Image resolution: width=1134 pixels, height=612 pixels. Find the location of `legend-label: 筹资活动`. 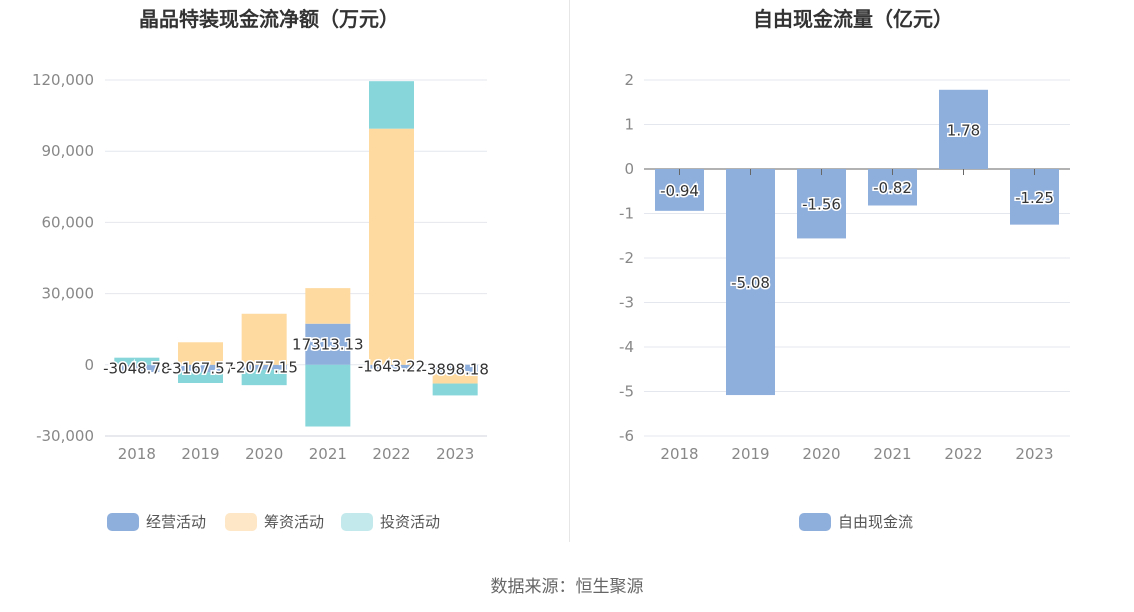

legend-label: 筹资活动 is located at coordinates (294, 522).